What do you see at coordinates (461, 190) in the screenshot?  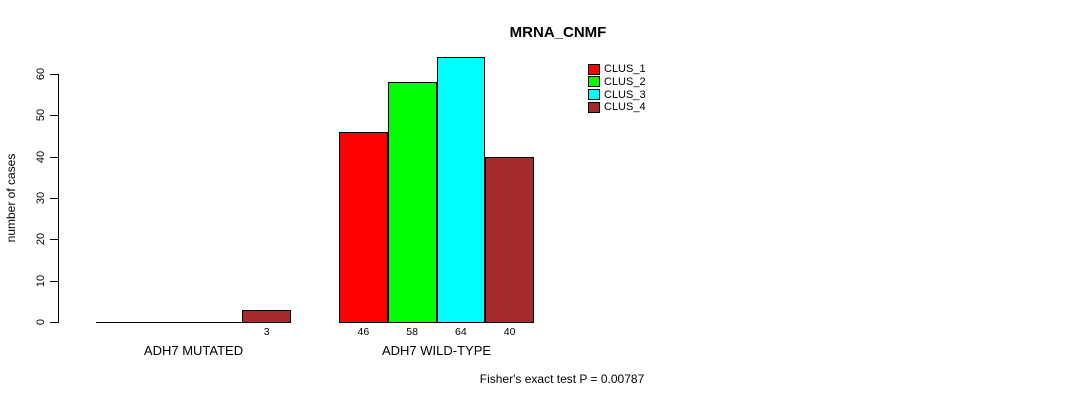 I see `bar-clus-3-adh7-wild-type` at bounding box center [461, 190].